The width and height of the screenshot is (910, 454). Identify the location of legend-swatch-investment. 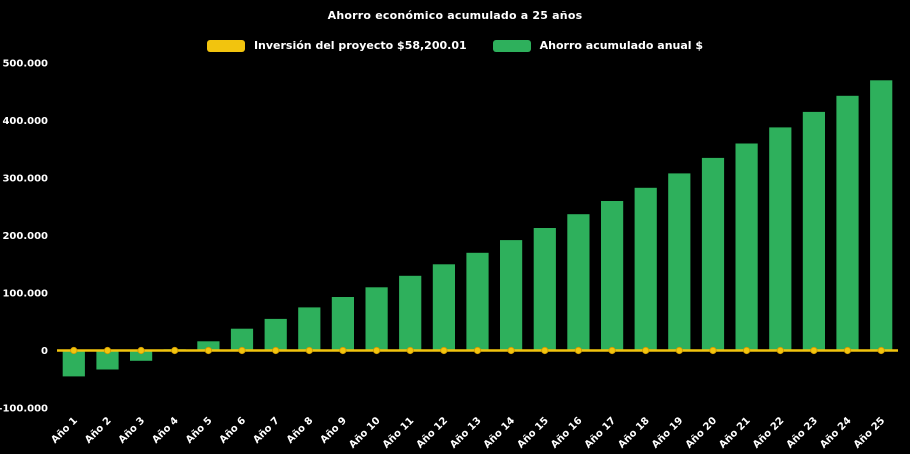
(225, 45).